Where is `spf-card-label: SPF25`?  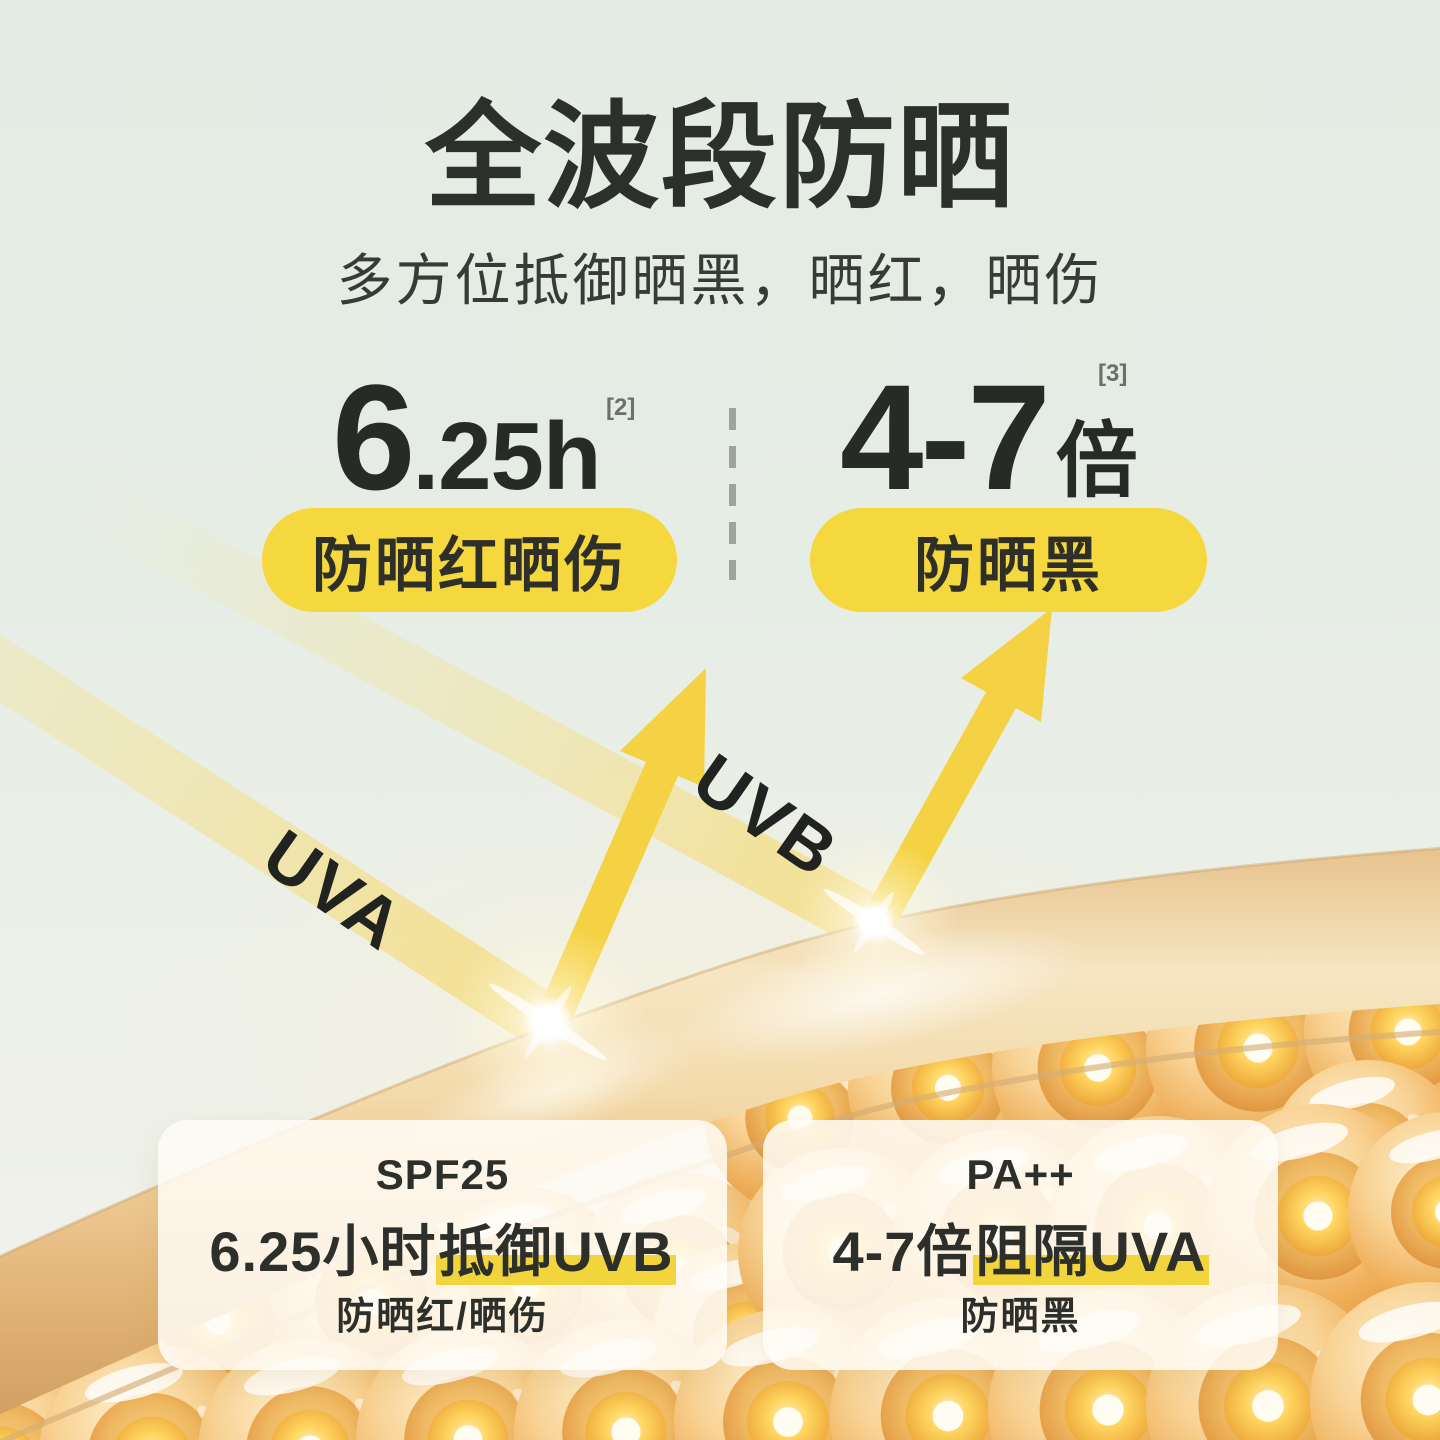 spf-card-label: SPF25 is located at coordinates (442, 1175).